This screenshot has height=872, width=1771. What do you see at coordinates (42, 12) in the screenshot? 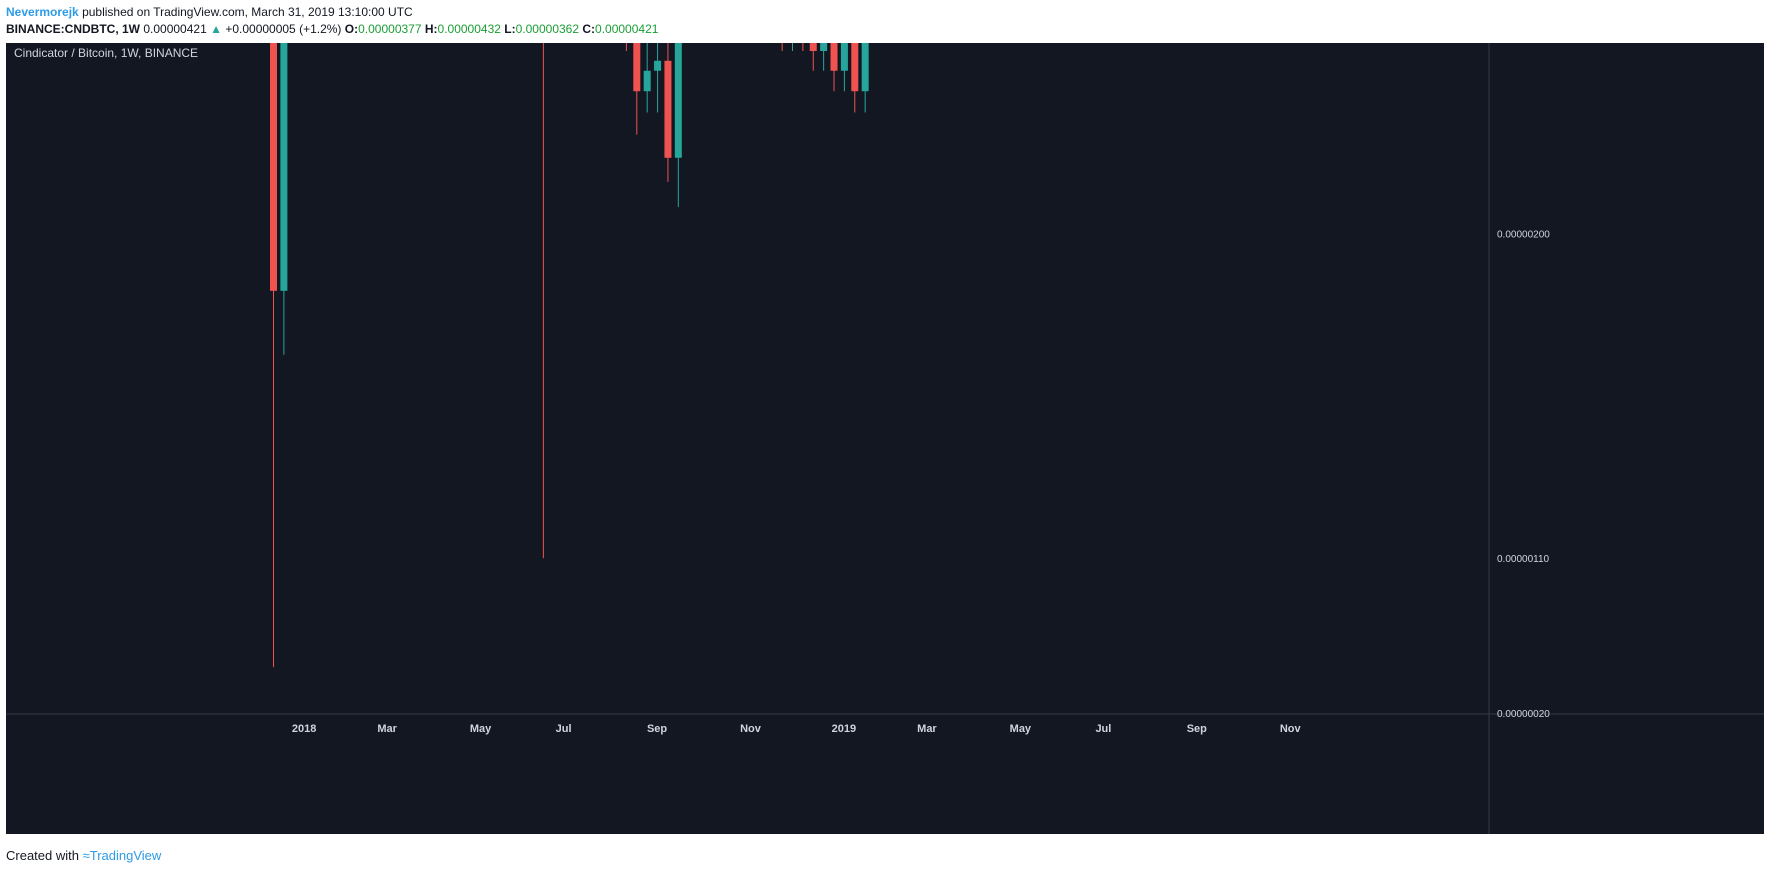
I see `author-link: Nevermorejk` at bounding box center [42, 12].